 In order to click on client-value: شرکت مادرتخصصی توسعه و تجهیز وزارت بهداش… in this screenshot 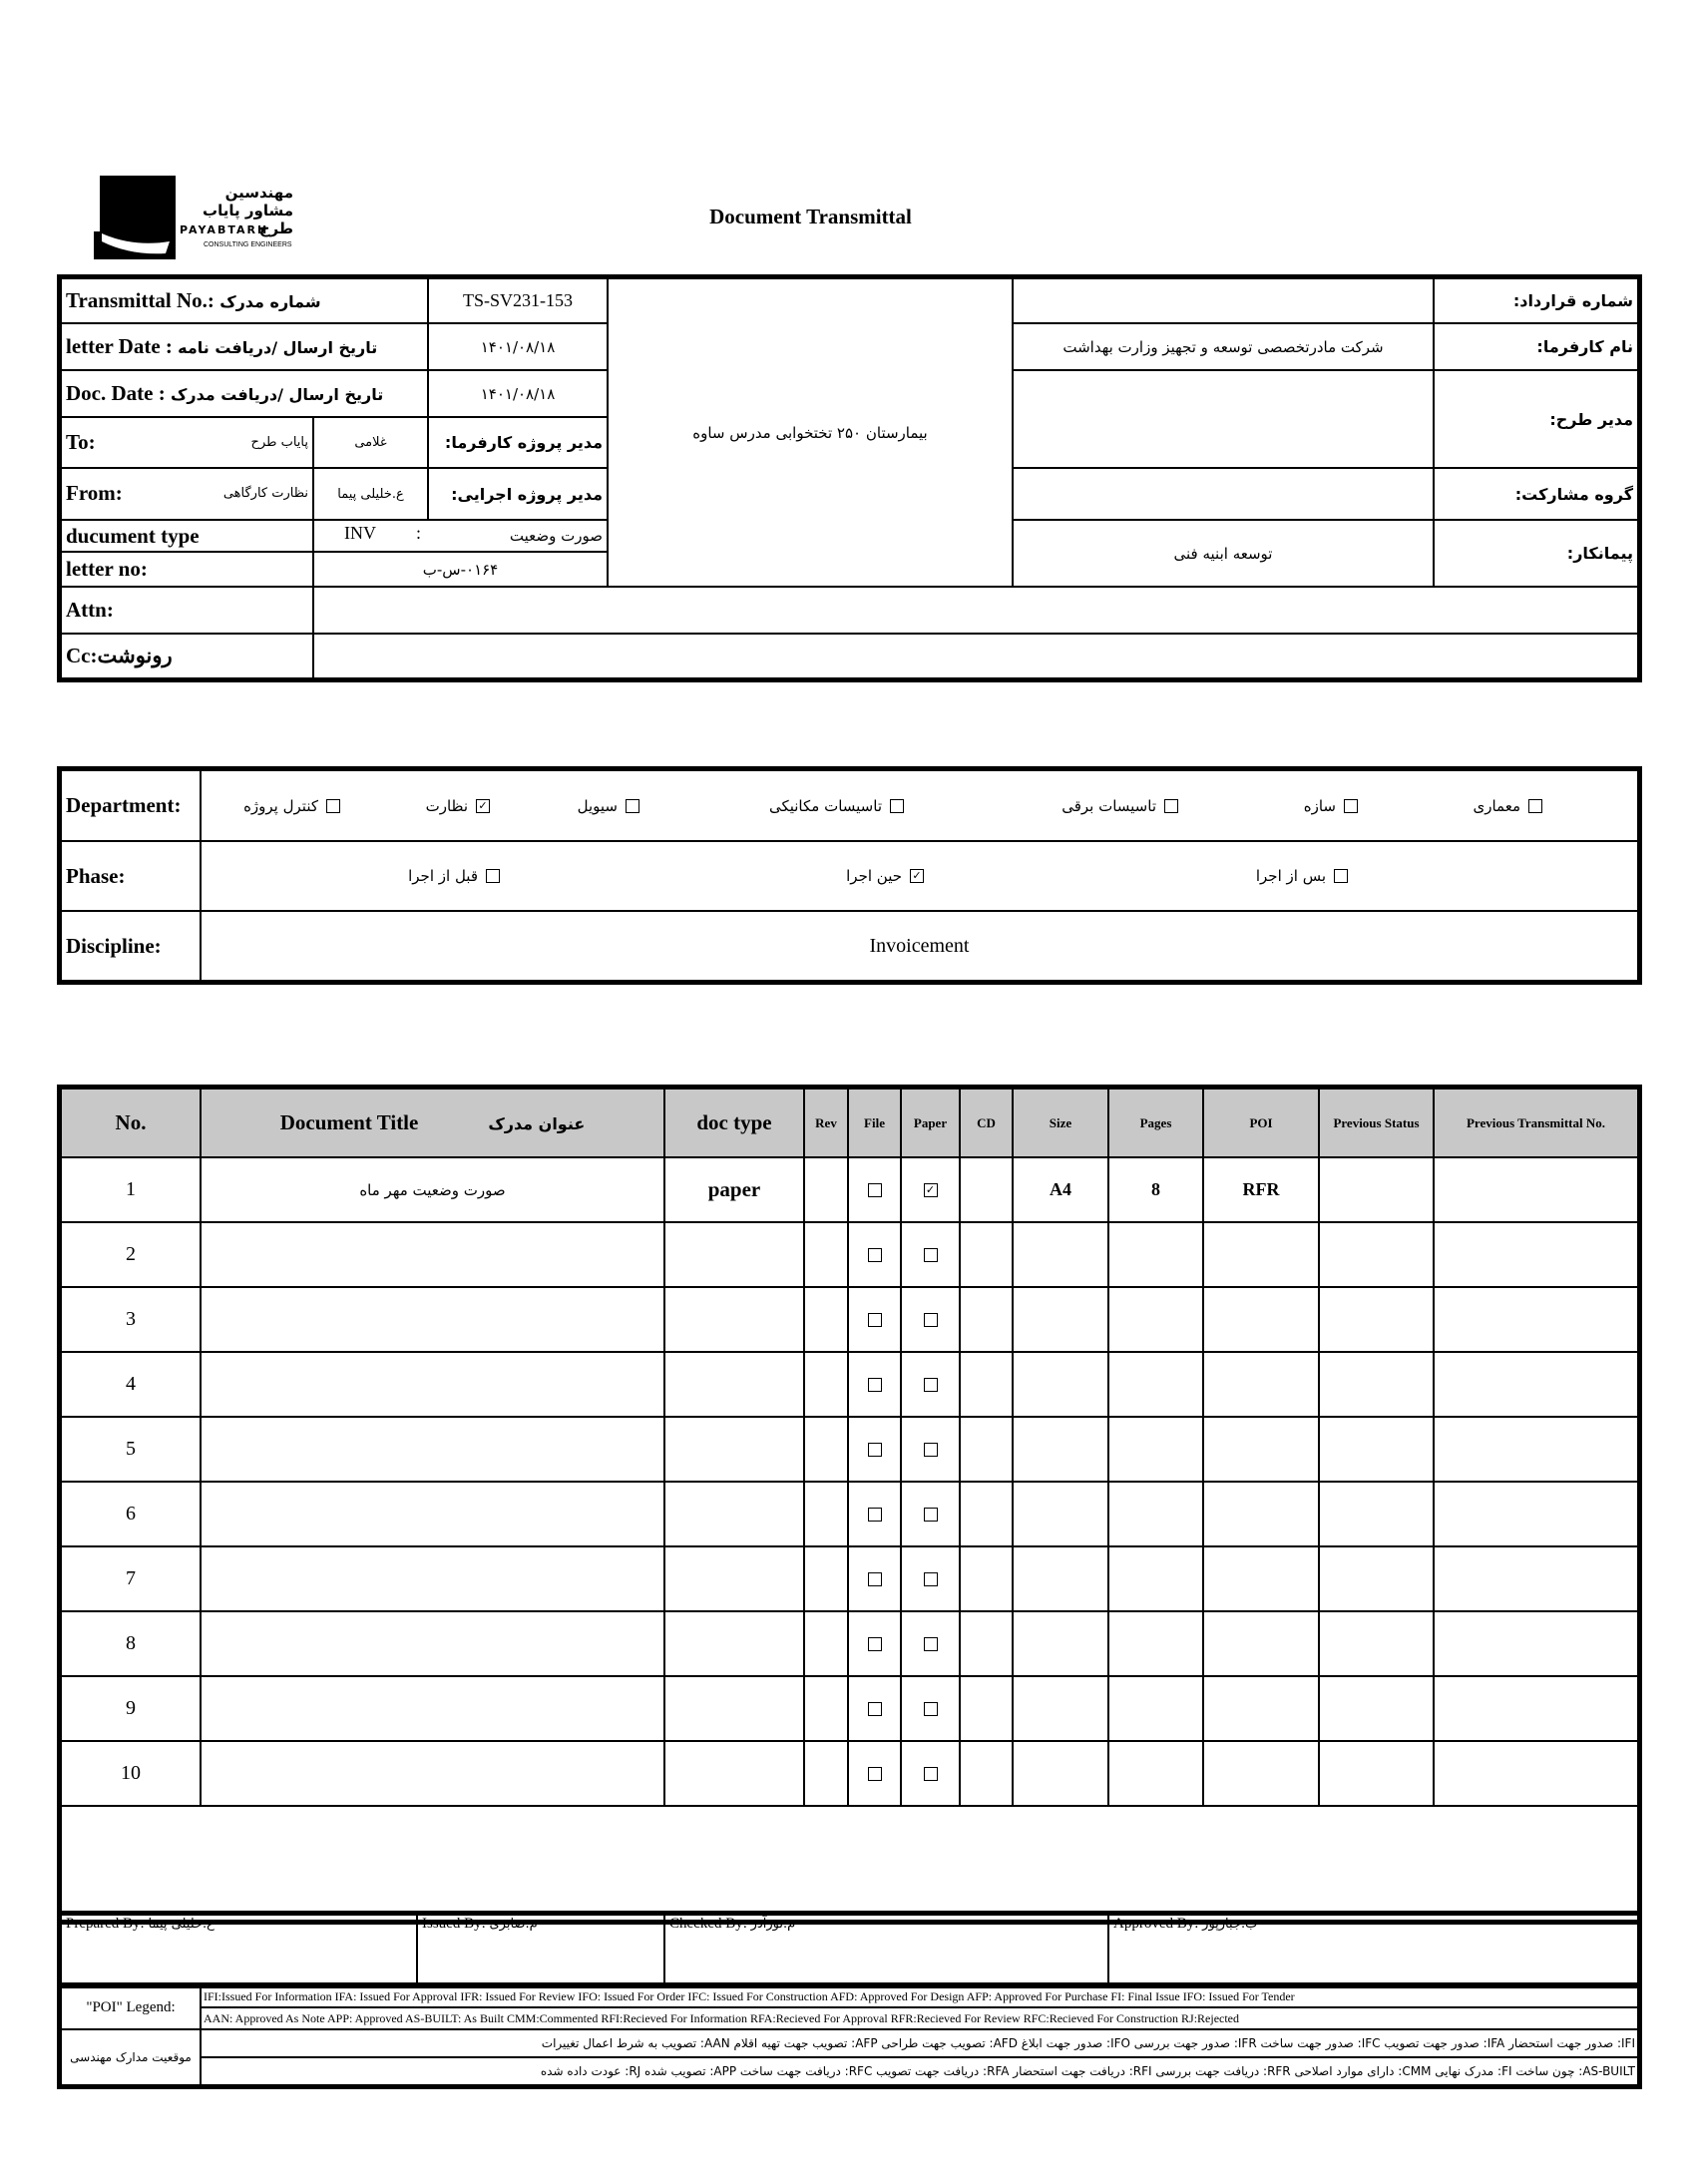, I will do `click(1223, 346)`.